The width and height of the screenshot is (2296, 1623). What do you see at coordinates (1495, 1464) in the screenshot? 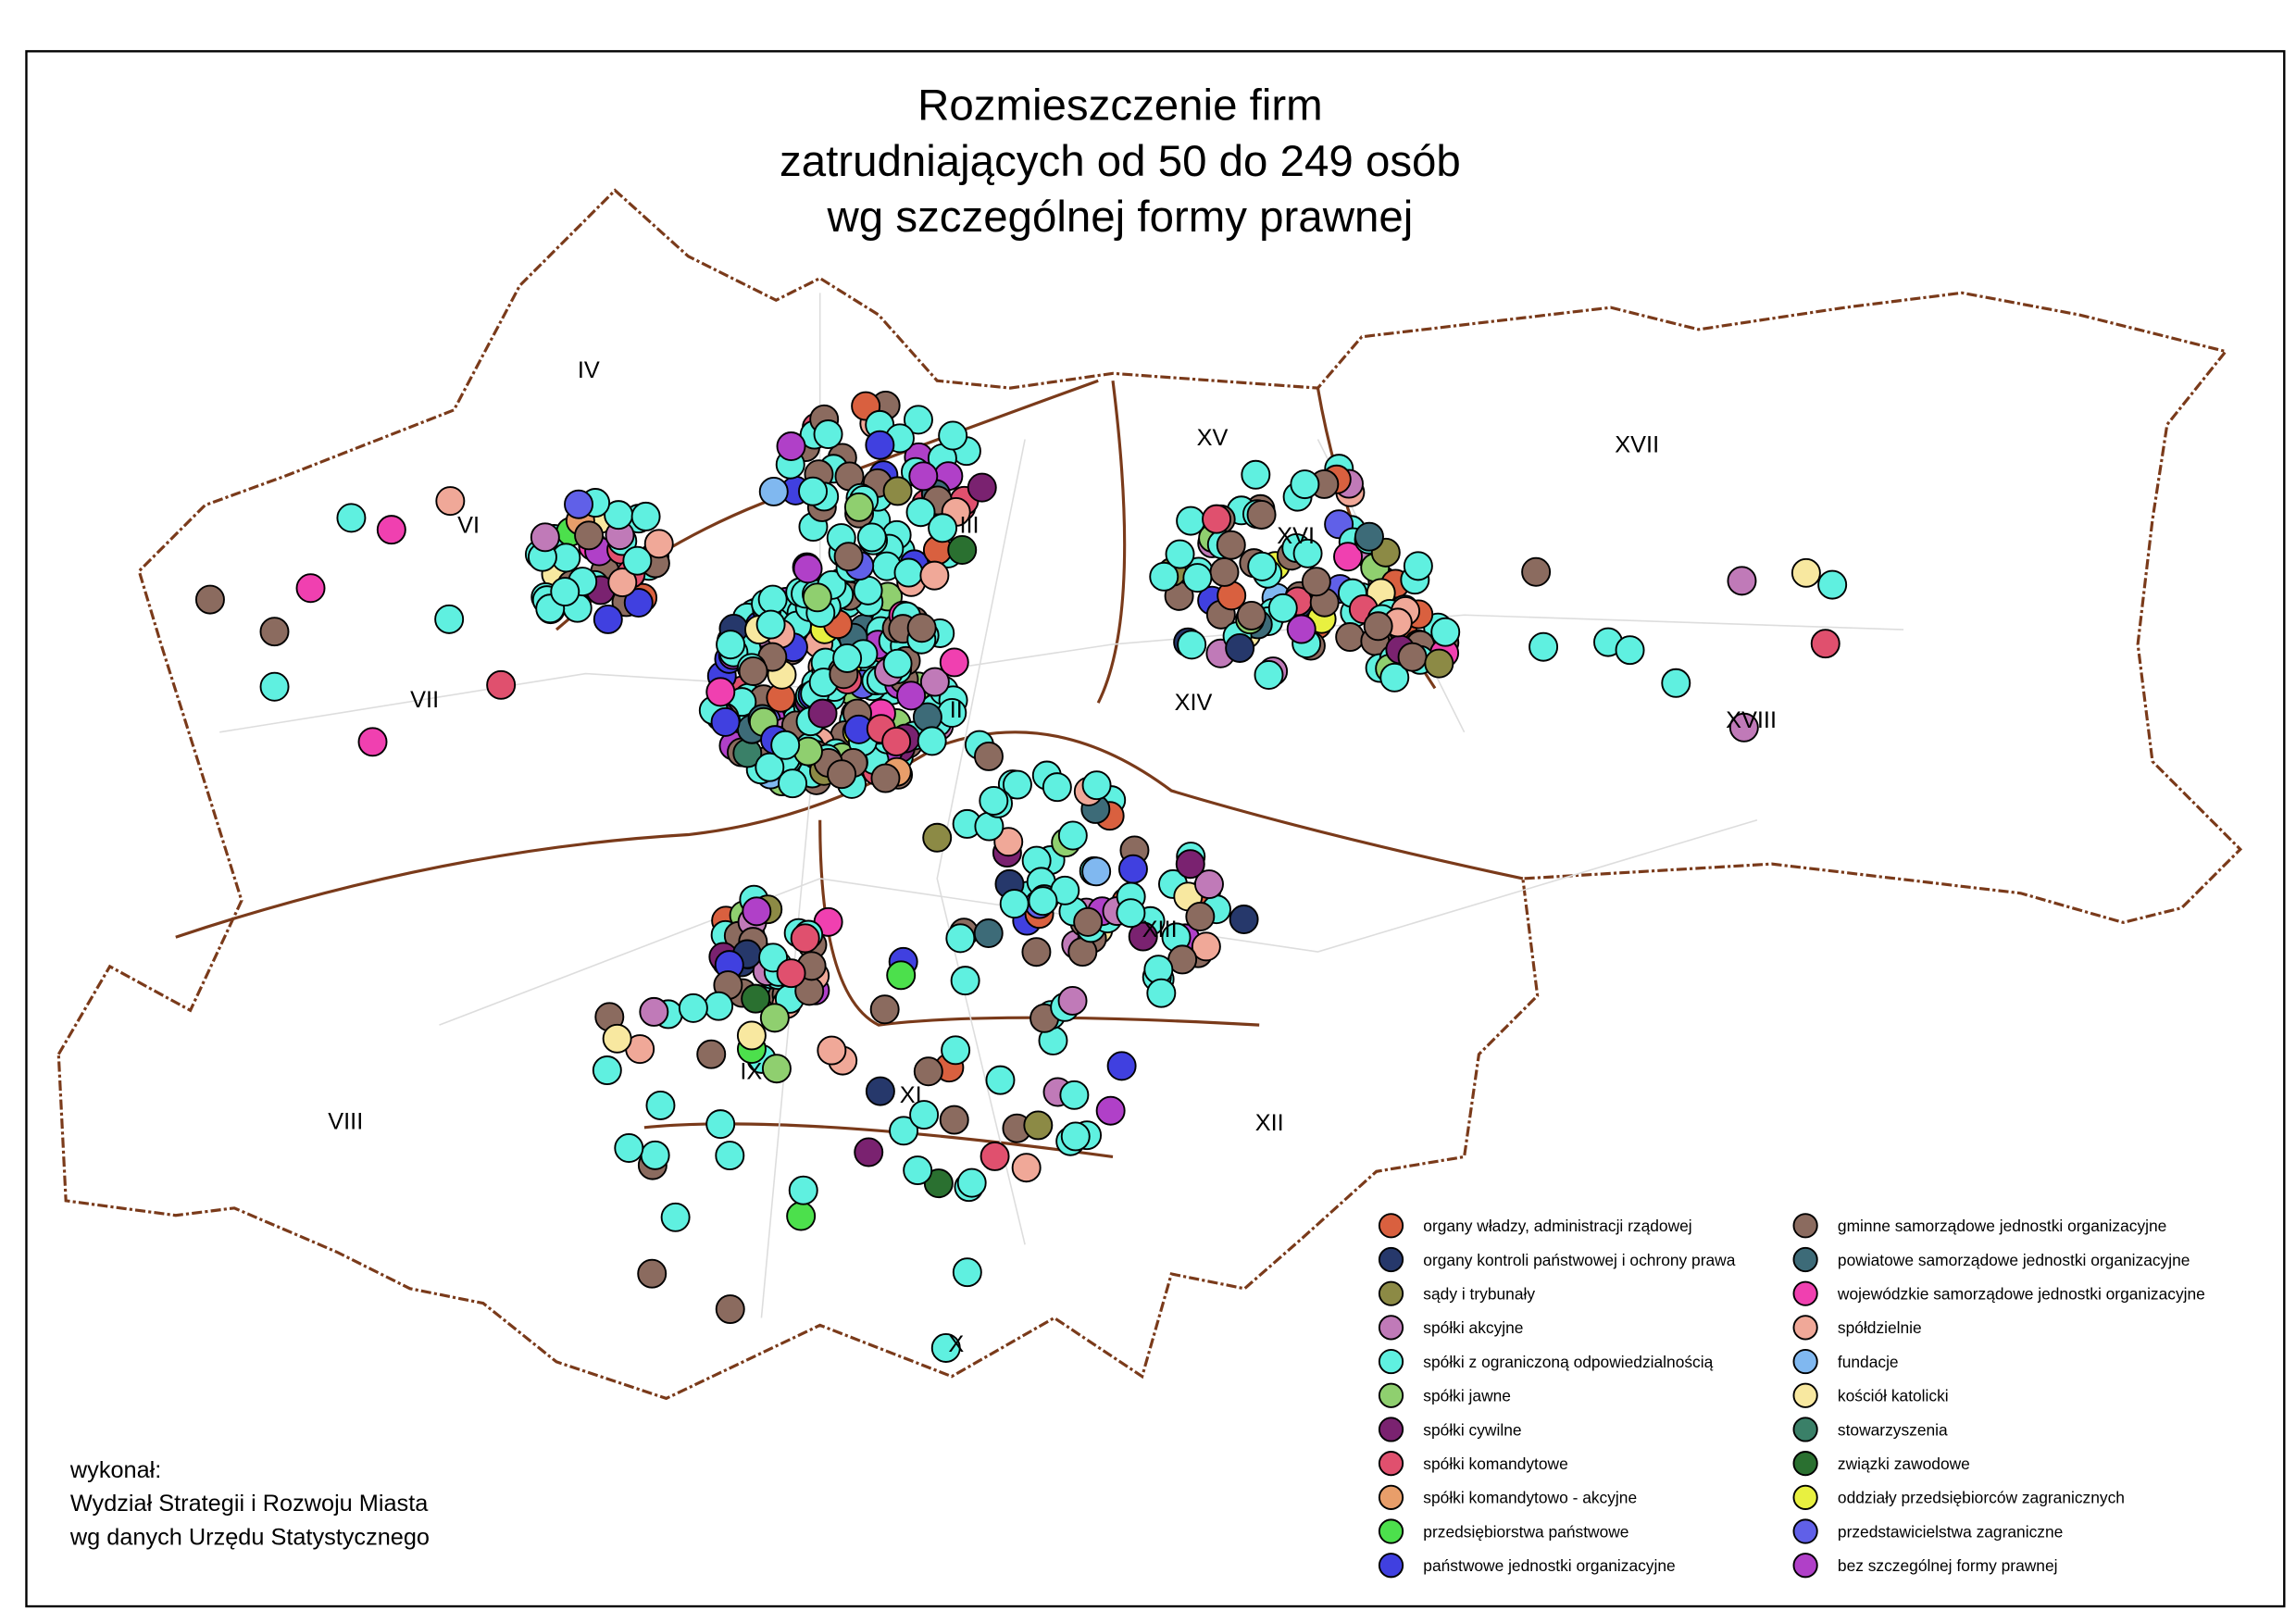
I see `legend-label: spółki komandytowe` at bounding box center [1495, 1464].